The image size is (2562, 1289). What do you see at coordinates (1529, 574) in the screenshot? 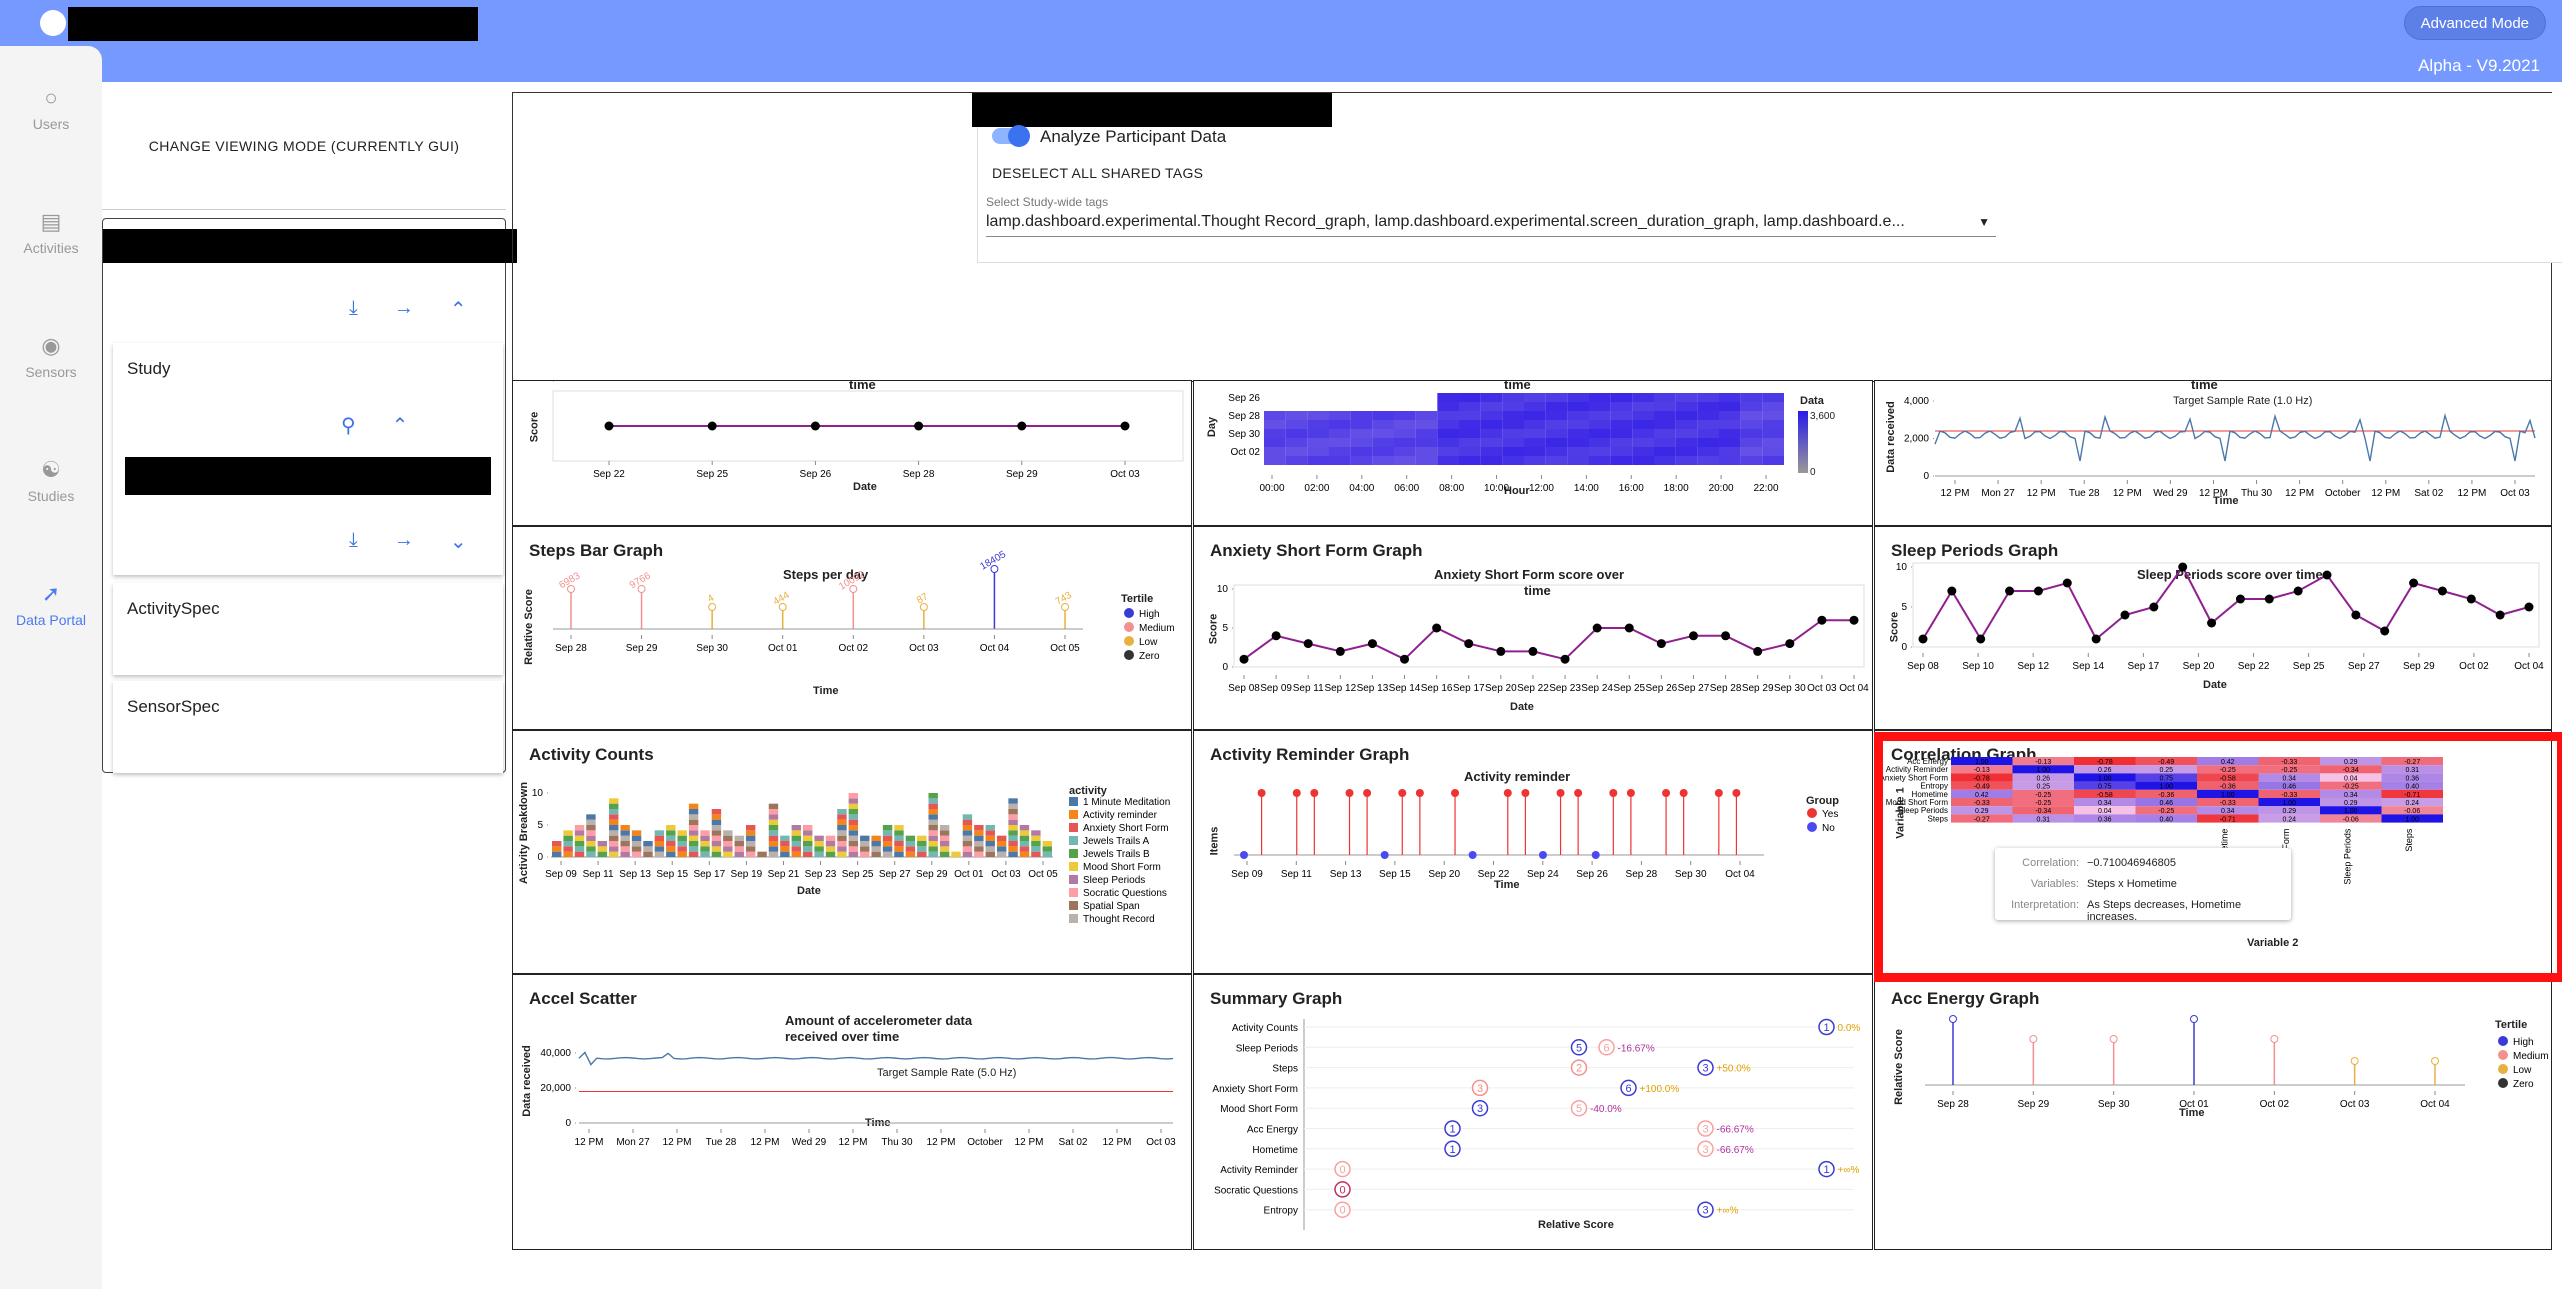
I see `chart-title: Anxiety Short Form score over` at bounding box center [1529, 574].